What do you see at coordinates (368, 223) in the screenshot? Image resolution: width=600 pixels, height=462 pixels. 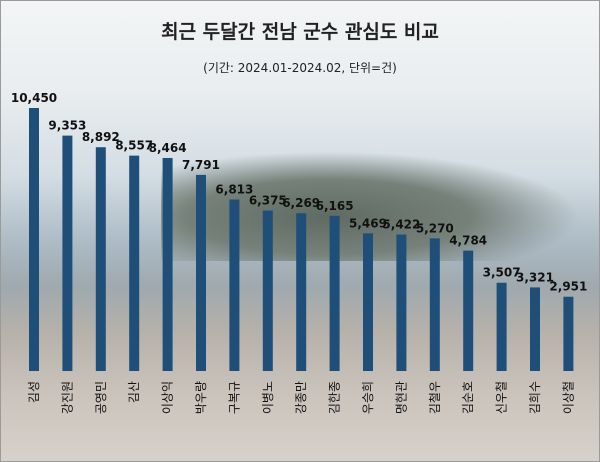 I see `data-label: 5,469` at bounding box center [368, 223].